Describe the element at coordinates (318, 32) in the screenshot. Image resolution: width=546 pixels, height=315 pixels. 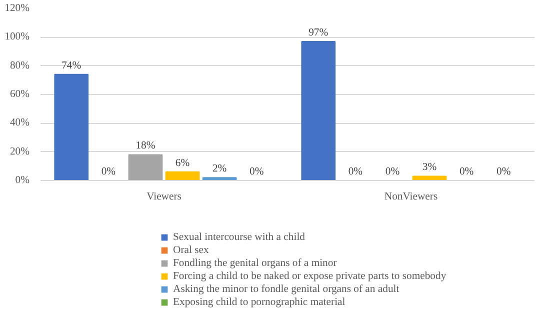
I see `data-label: 97%` at that location.